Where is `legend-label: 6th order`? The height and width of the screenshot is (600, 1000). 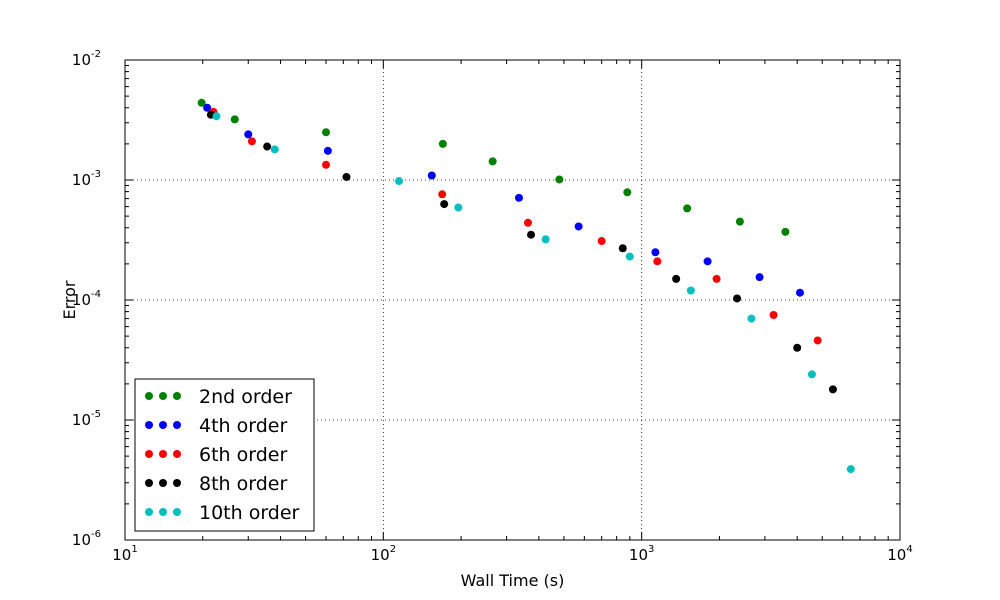 legend-label: 6th order is located at coordinates (243, 455).